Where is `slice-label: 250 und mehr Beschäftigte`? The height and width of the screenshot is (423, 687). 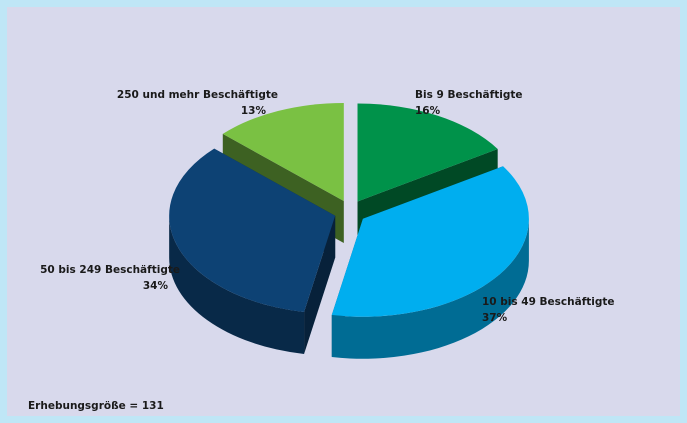
slice-label: 250 und mehr Beschäftigte is located at coordinates (197, 95).